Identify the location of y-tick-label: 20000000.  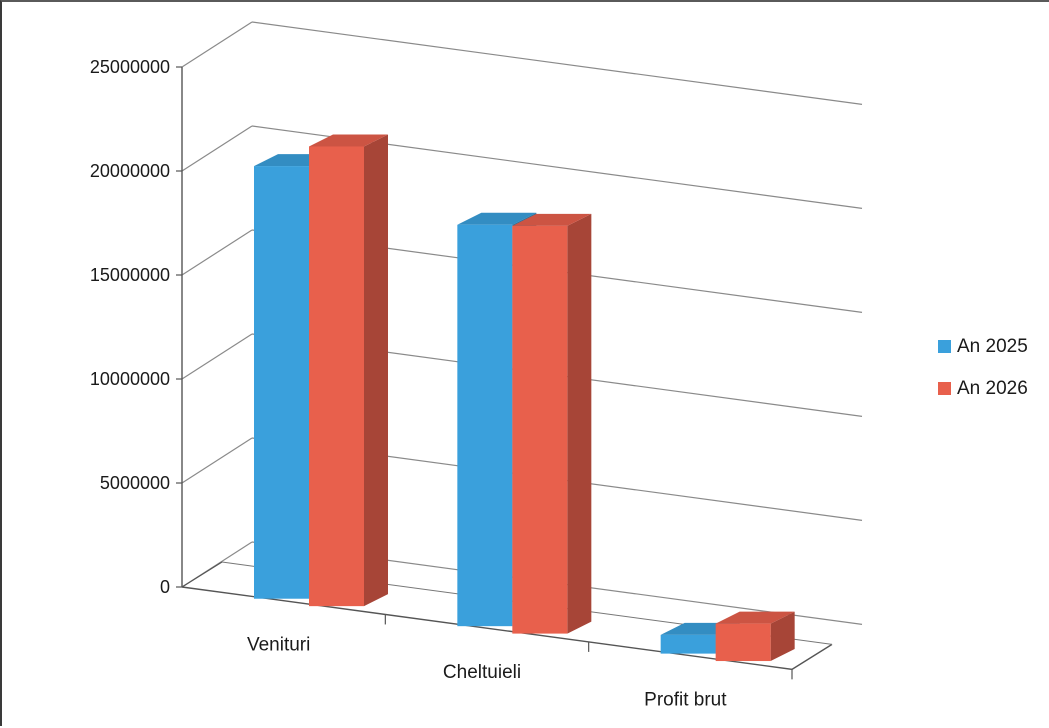
(130, 171).